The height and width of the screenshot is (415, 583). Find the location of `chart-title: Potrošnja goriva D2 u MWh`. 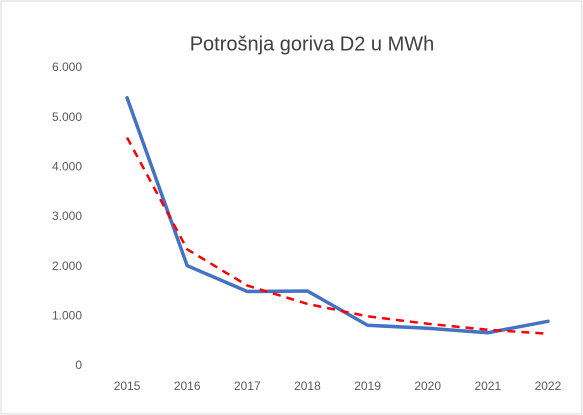

chart-title: Potrošnja goriva D2 u MWh is located at coordinates (312, 44).